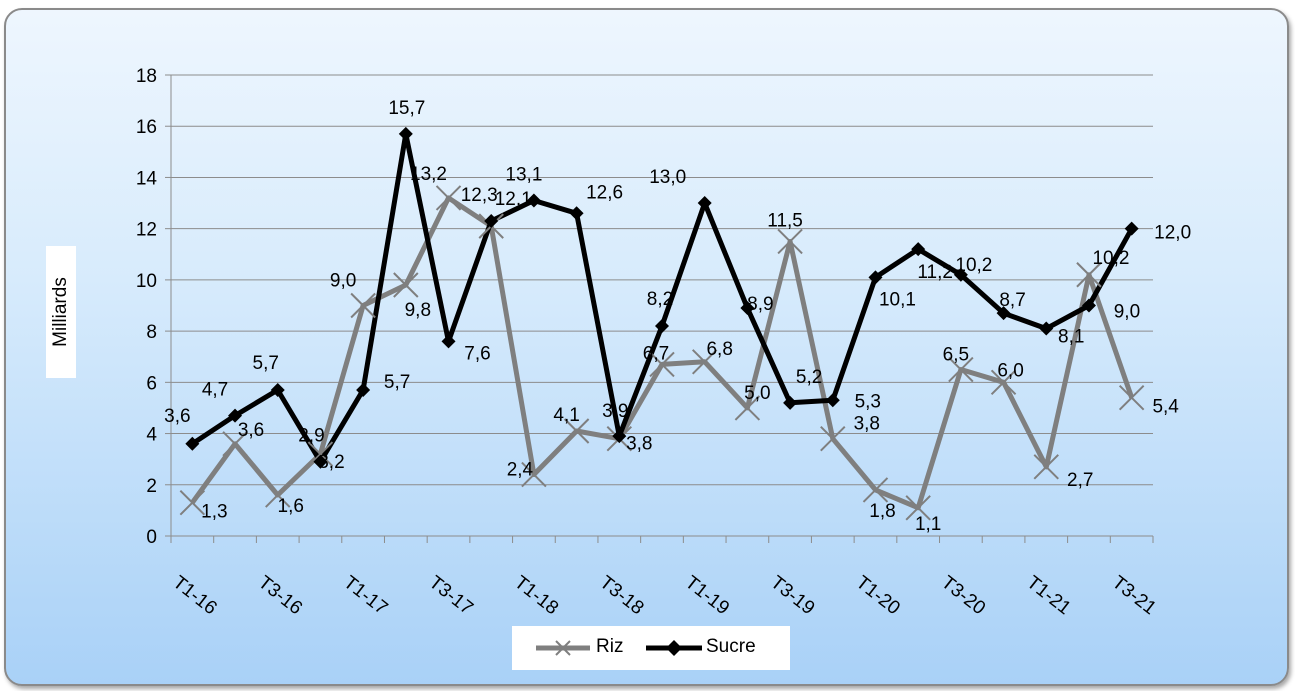  I want to click on data-label-sucre: 7,6, so click(477, 353).